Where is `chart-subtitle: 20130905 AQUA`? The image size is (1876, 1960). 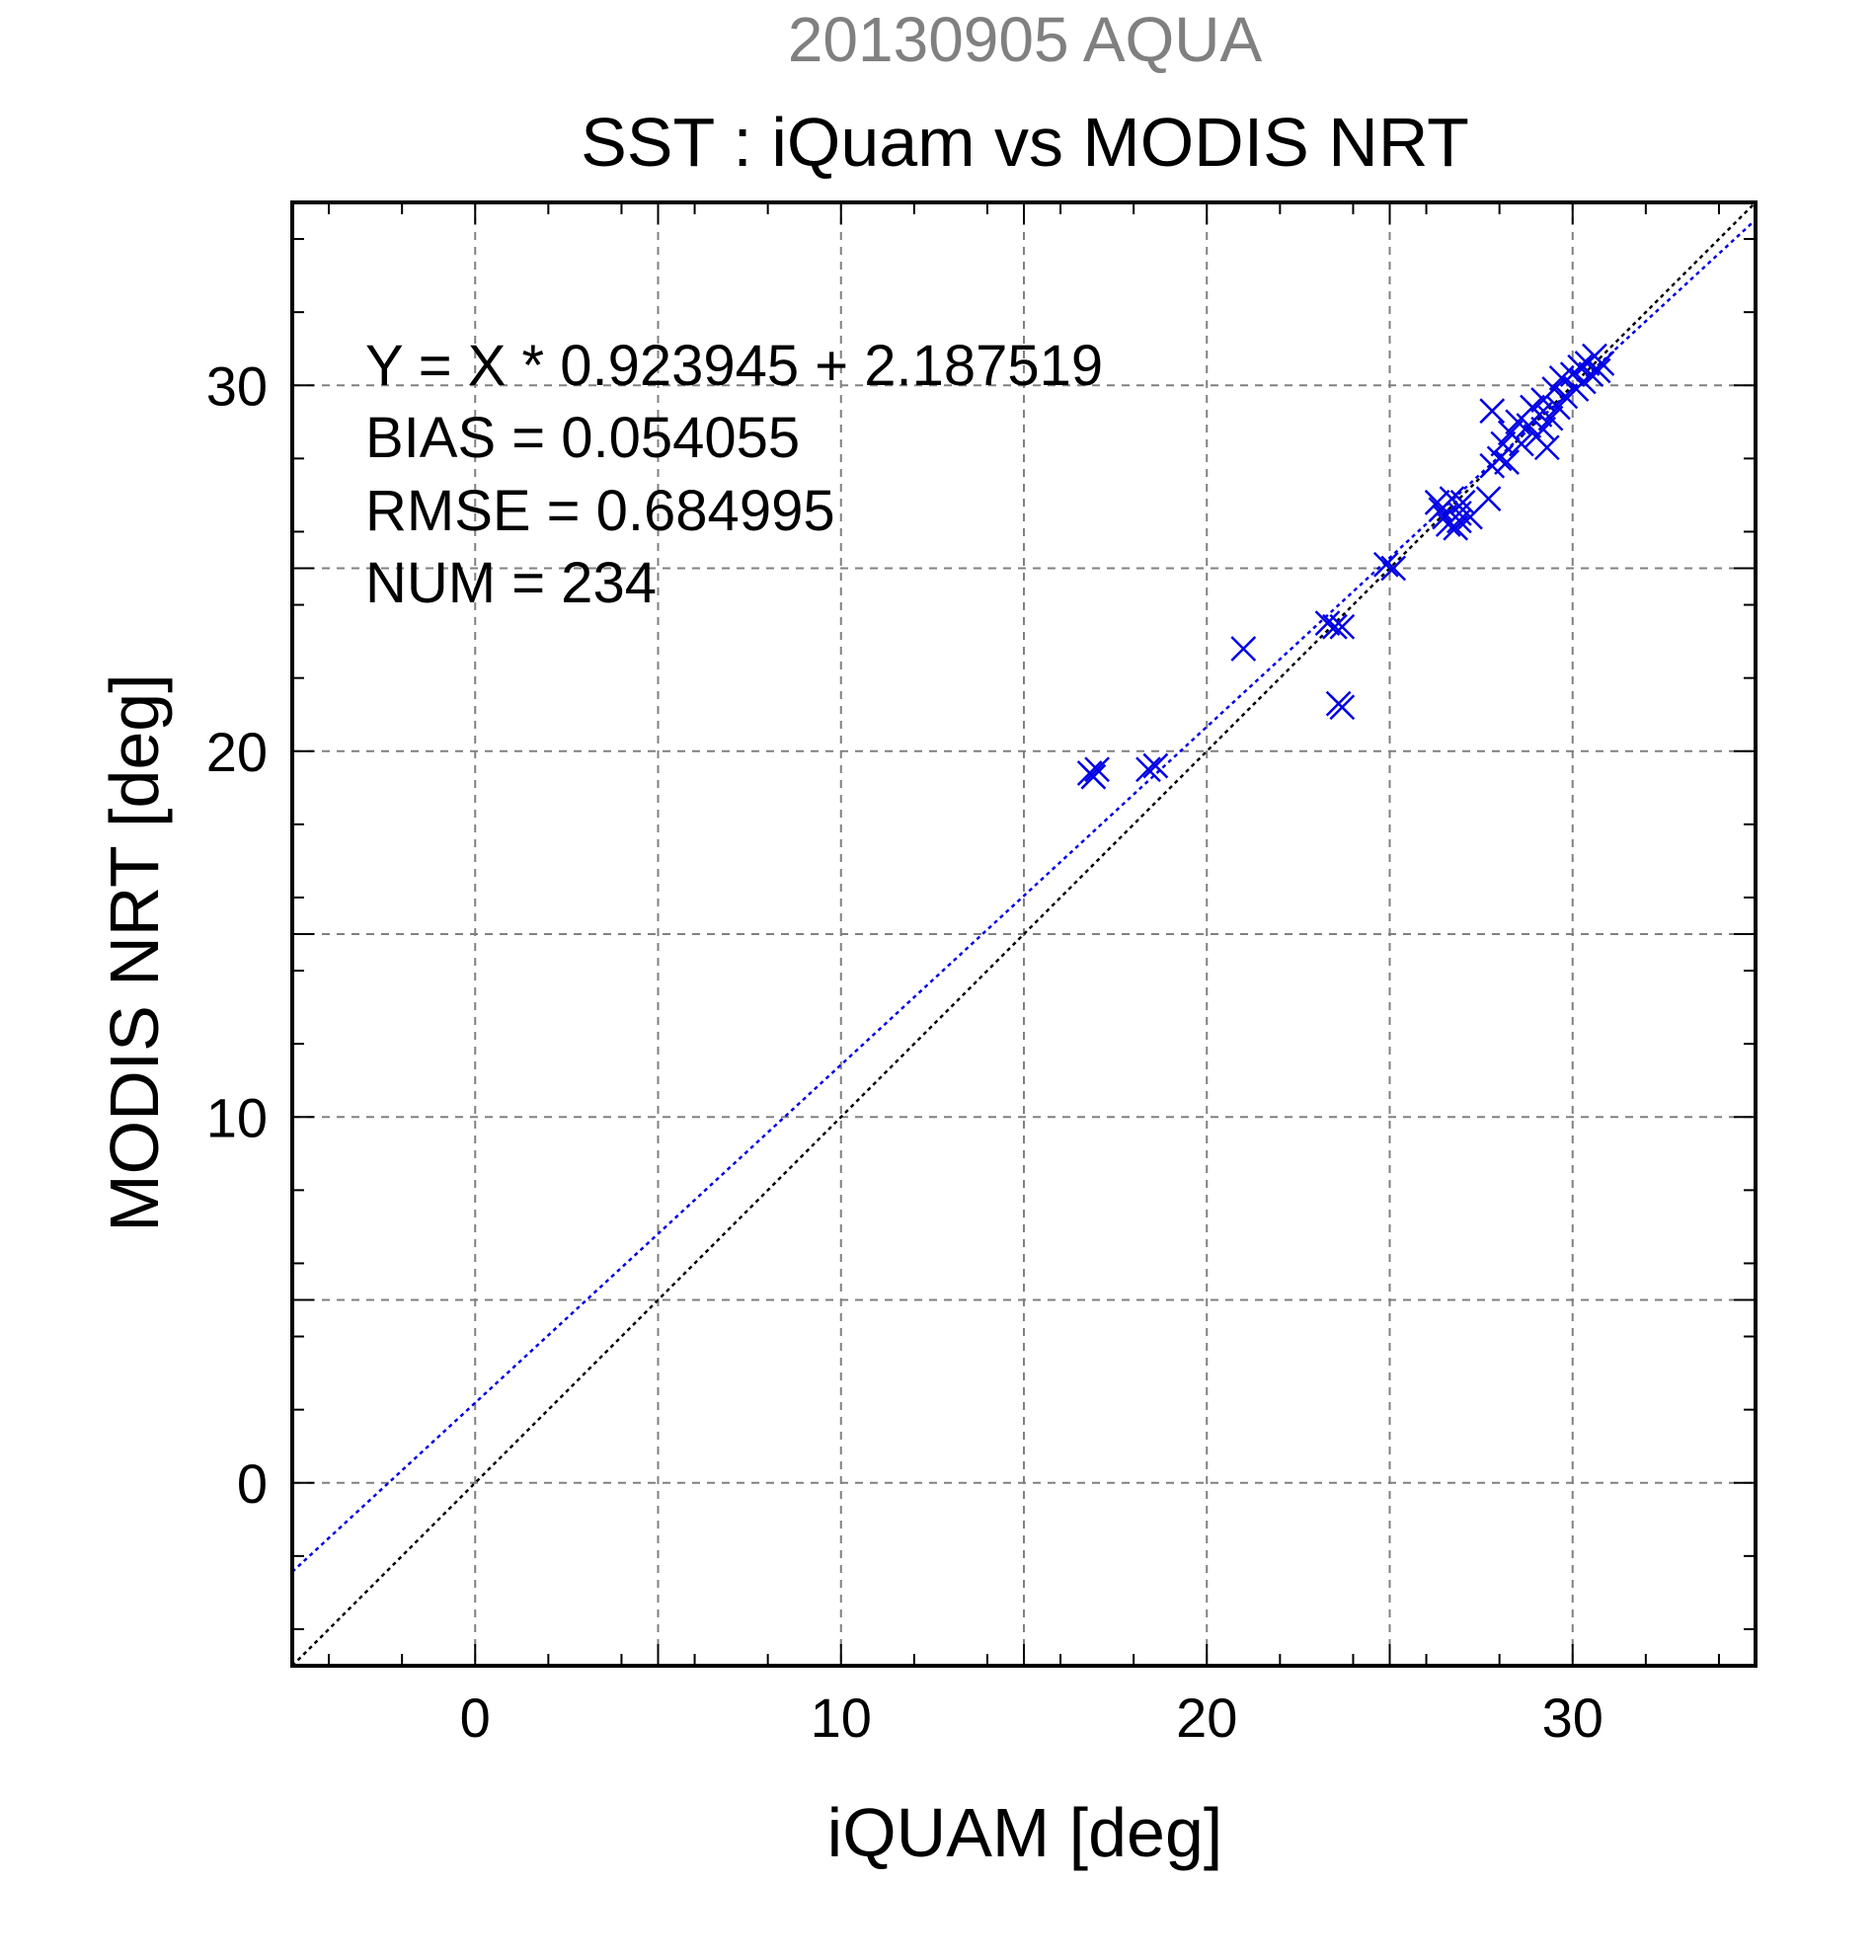
chart-subtitle: 20130905 AQUA is located at coordinates (1025, 39).